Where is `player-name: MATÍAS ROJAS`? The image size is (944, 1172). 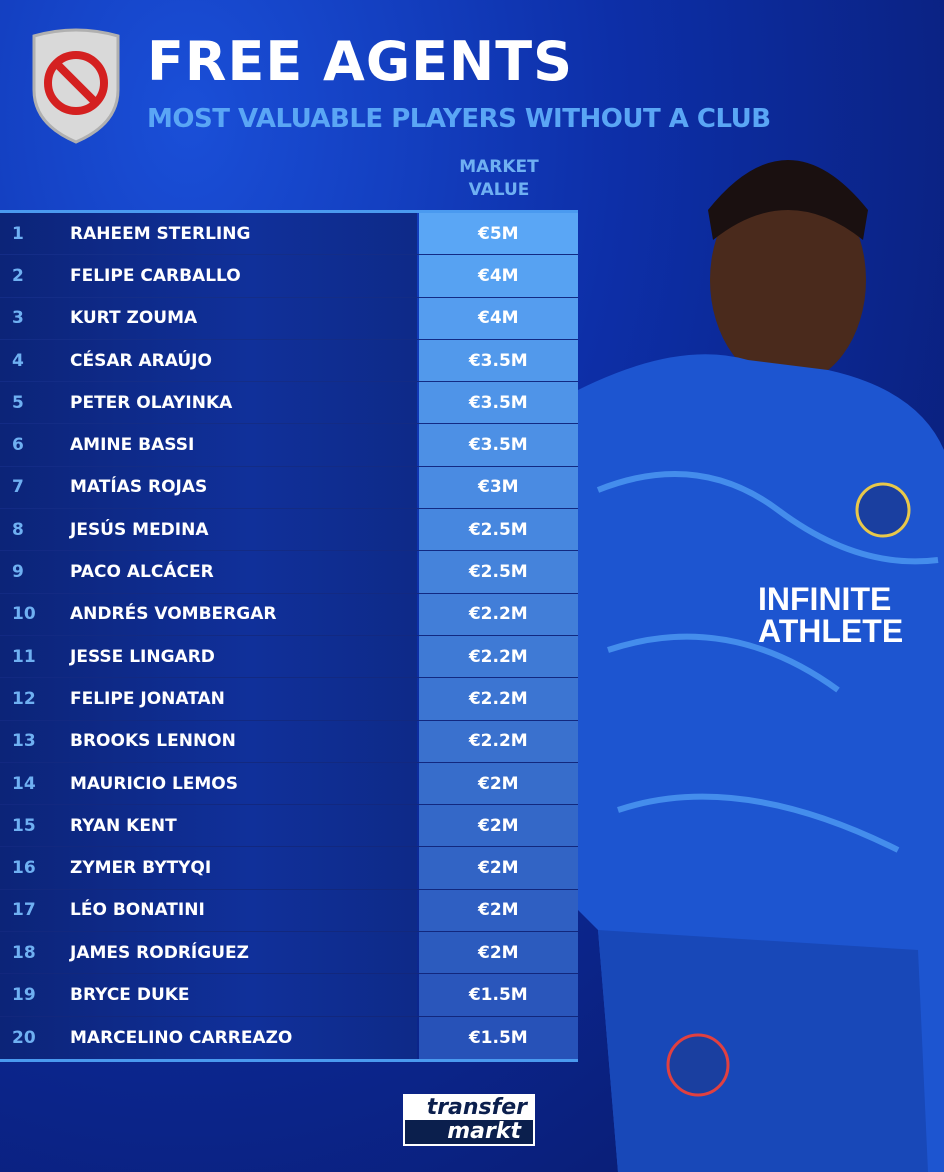 player-name: MATÍAS ROJAS is located at coordinates (139, 487).